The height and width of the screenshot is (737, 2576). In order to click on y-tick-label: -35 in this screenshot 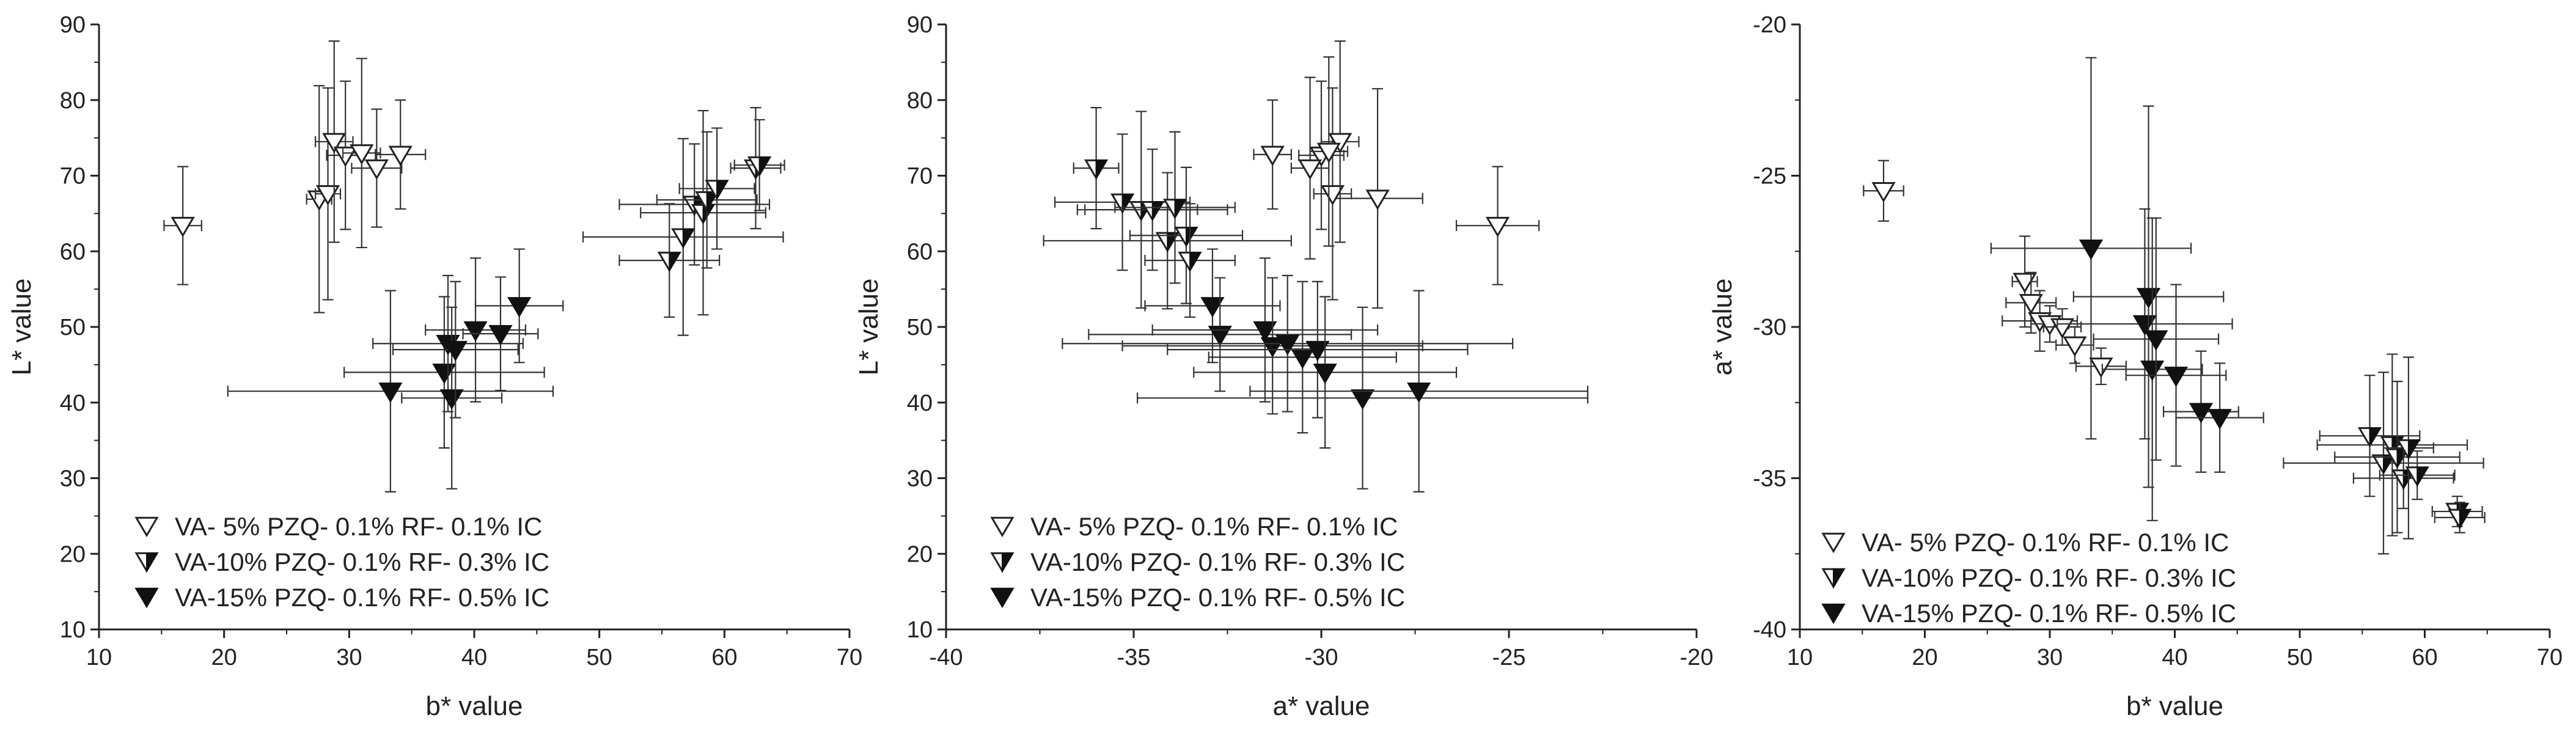, I will do `click(1769, 479)`.